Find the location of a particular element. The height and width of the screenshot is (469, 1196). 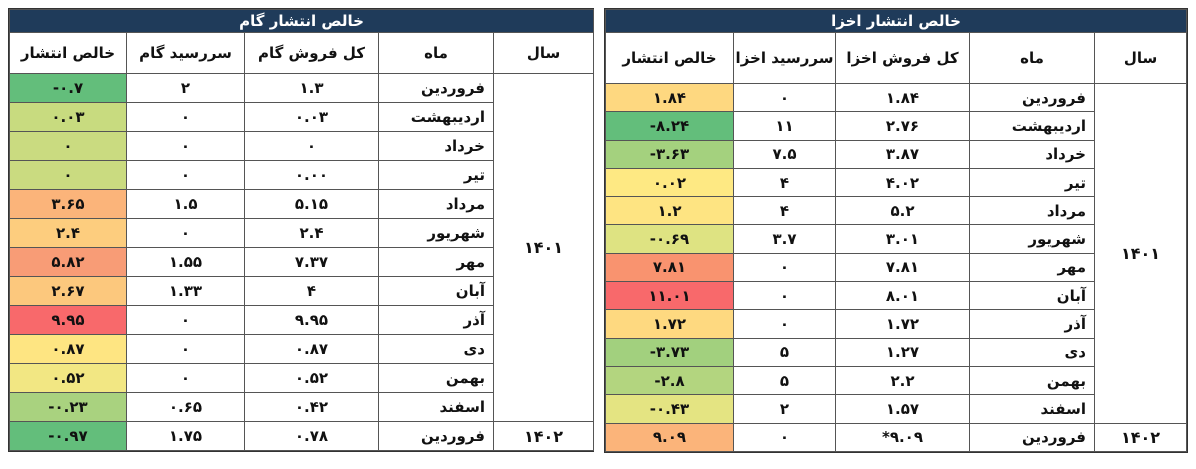

net-issuance-cell: -۰.۹۷ is located at coordinates (68, 436).